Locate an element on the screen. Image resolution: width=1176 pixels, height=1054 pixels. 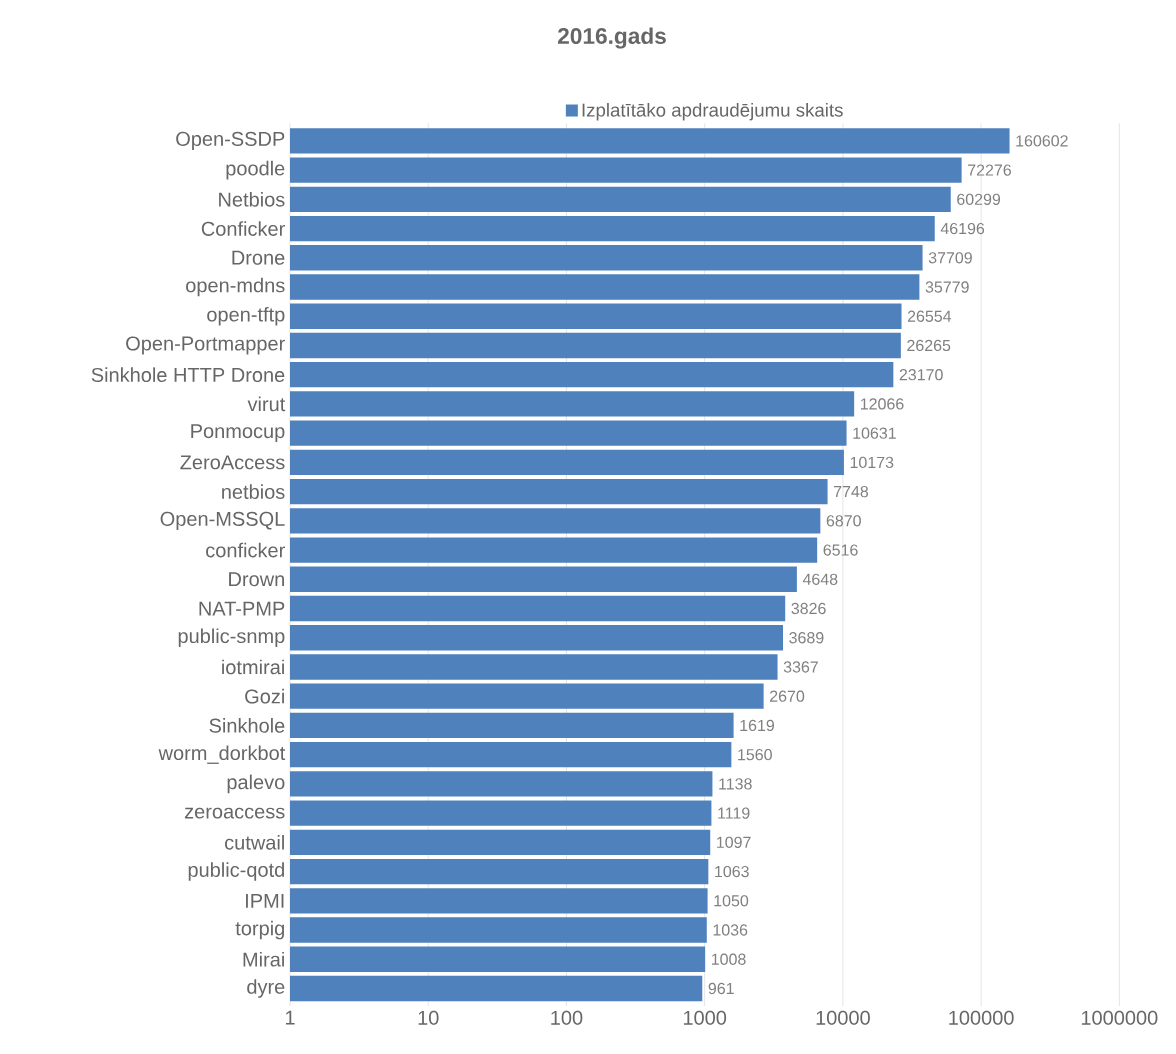
data-label: 1050 is located at coordinates (731, 901).